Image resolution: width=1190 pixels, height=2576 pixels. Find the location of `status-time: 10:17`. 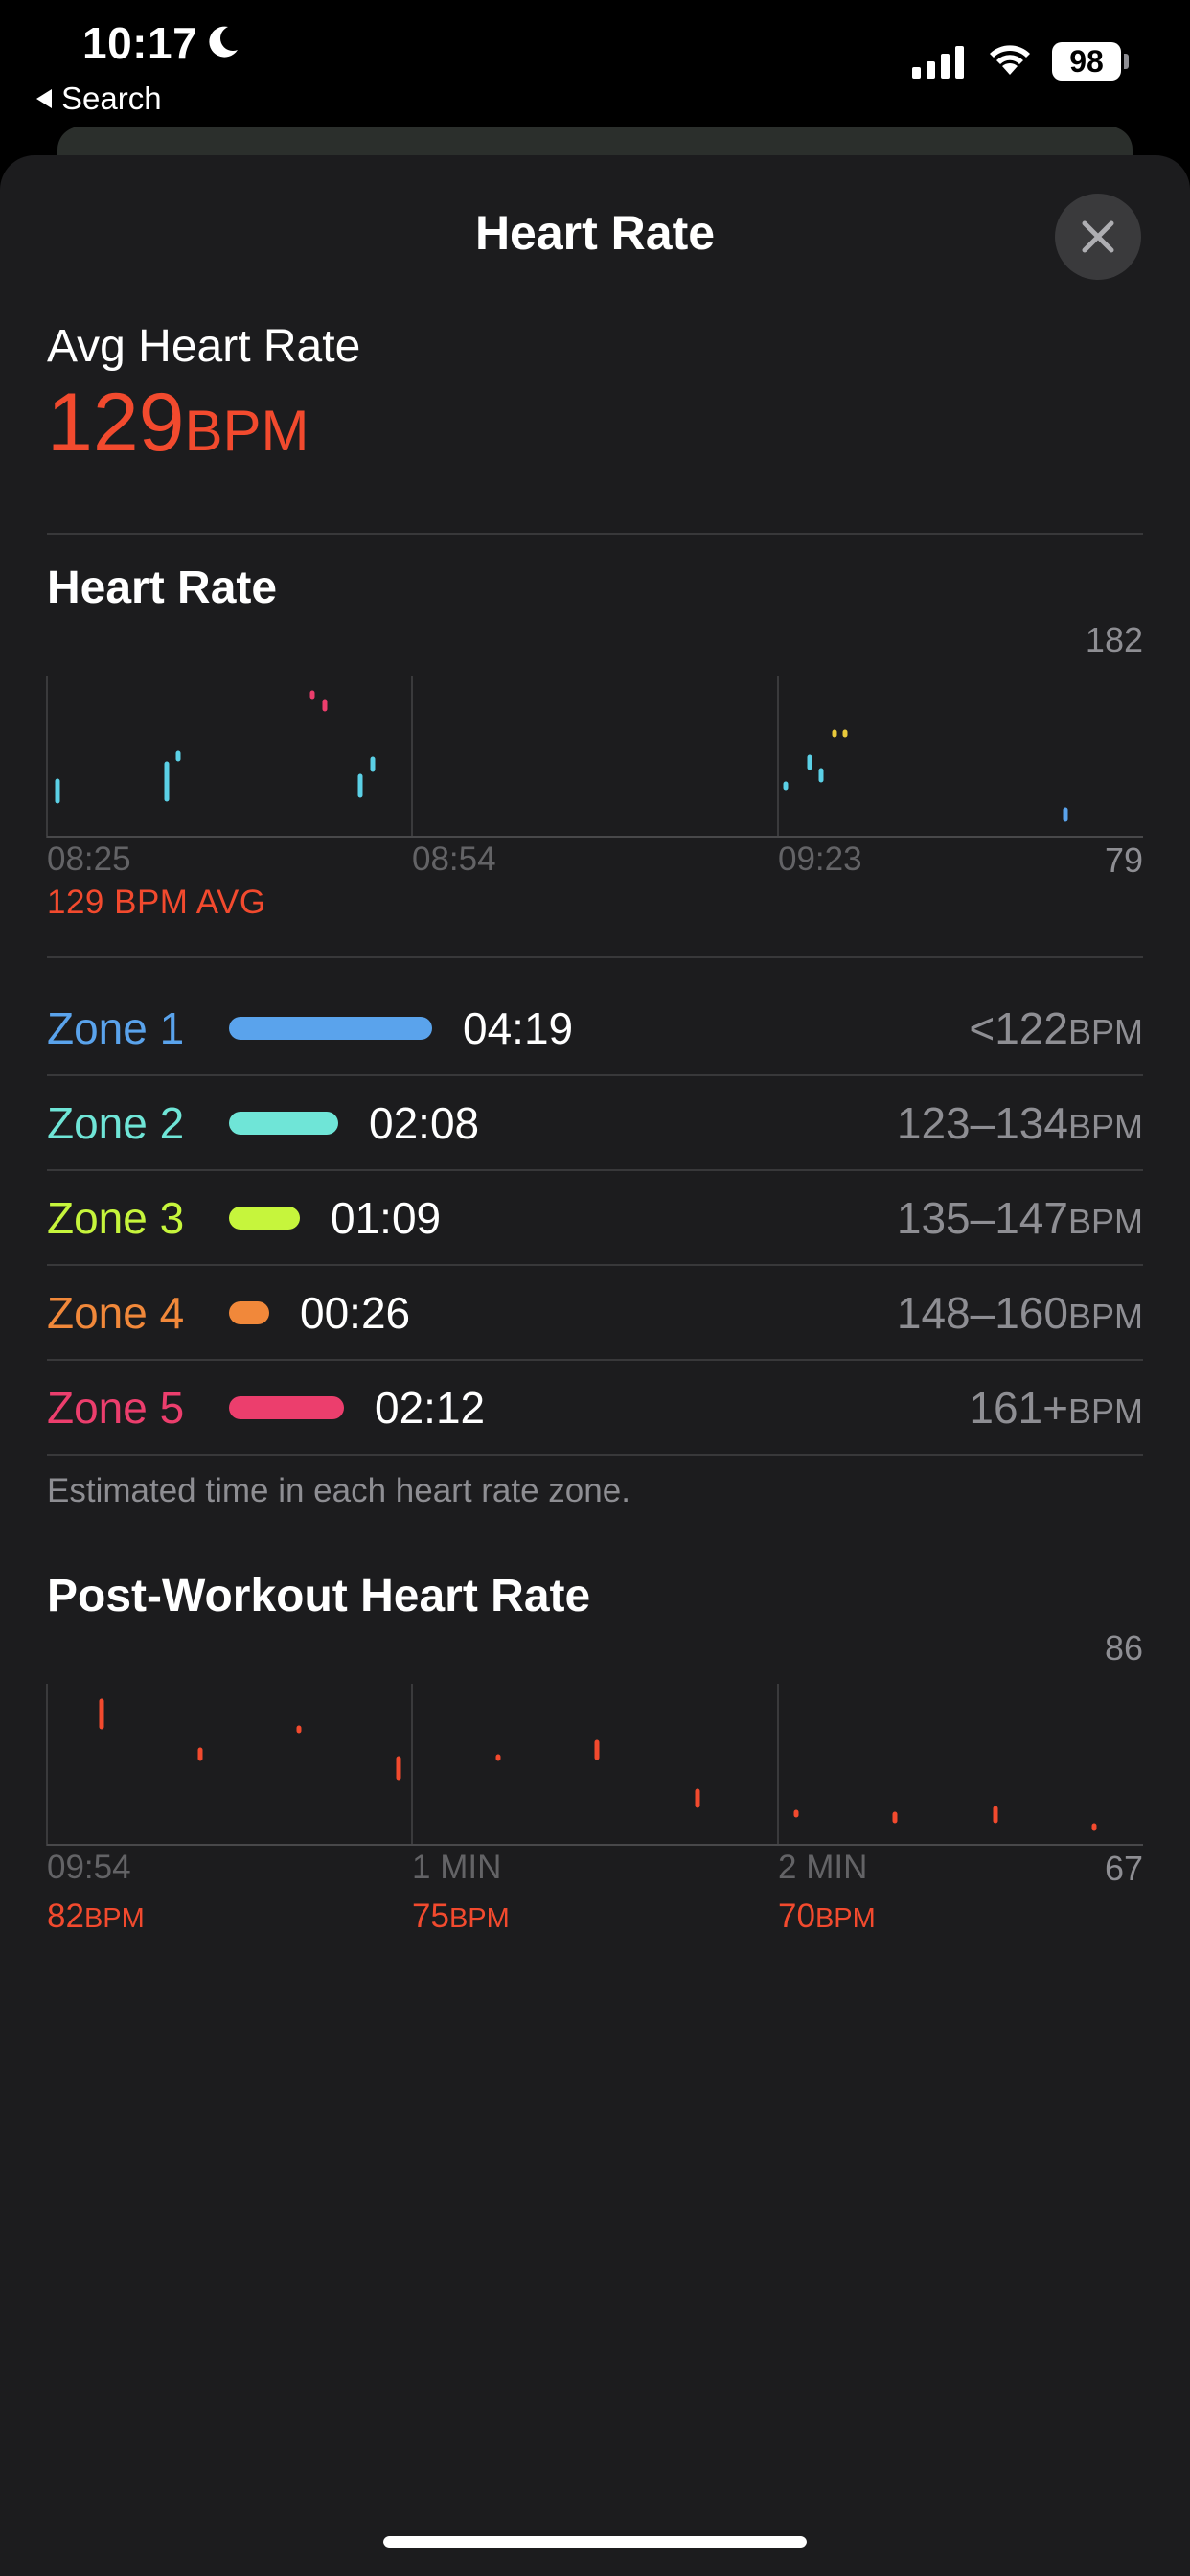

status-time: 10:17 is located at coordinates (140, 43).